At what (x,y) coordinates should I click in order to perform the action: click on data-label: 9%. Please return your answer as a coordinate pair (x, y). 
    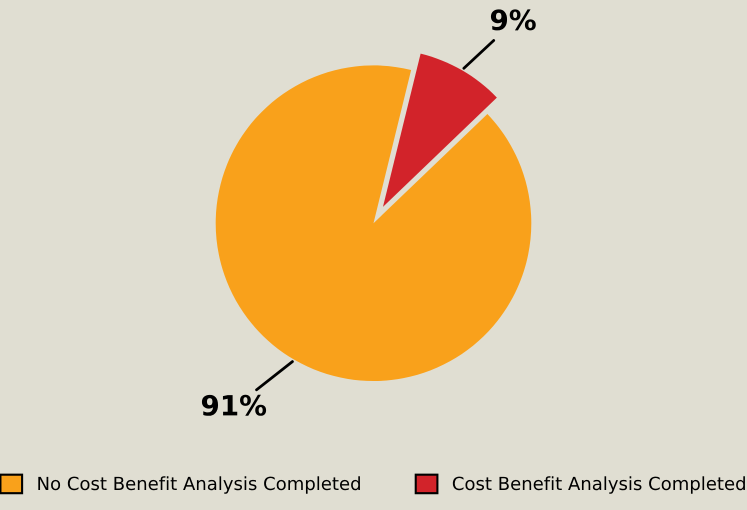
    Looking at the image, I should click on (513, 19).